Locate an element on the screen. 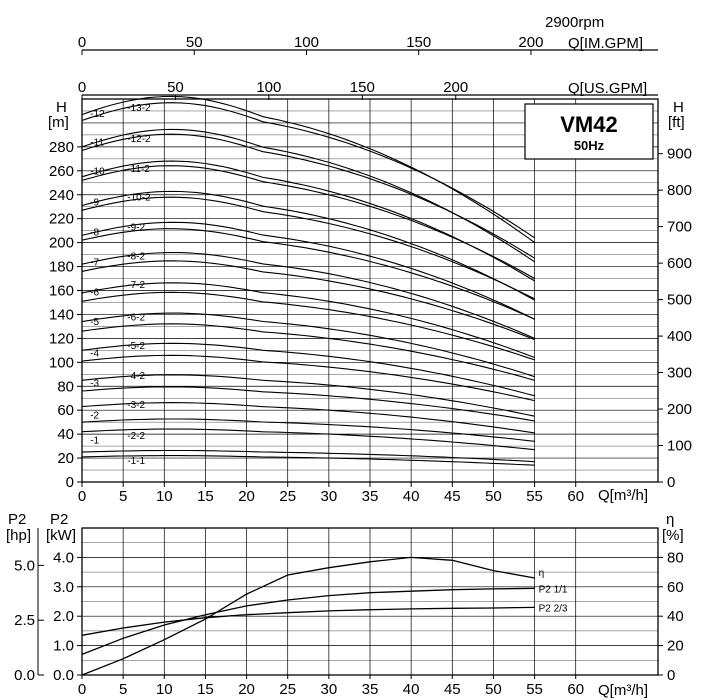  x-tick-label: 0 is located at coordinates (82, 496).